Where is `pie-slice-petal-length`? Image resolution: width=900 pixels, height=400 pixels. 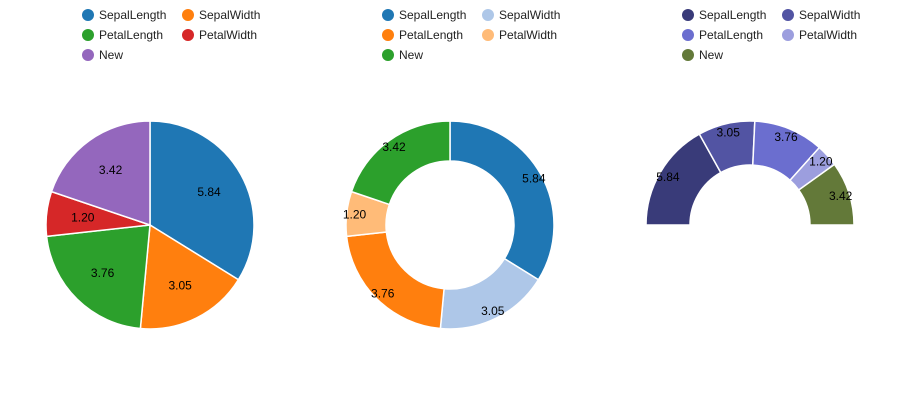 pie-slice-petal-length is located at coordinates (98, 277).